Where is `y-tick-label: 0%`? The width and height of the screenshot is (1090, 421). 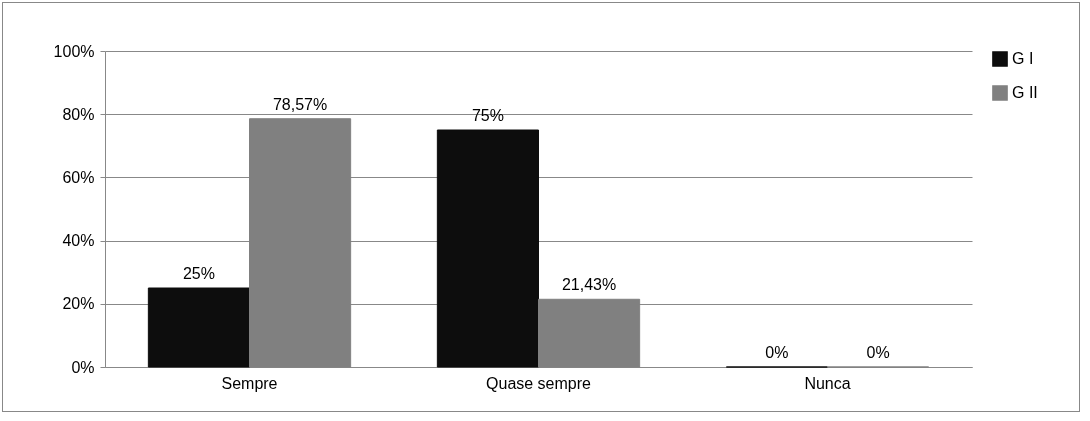 y-tick-label: 0% is located at coordinates (83, 367).